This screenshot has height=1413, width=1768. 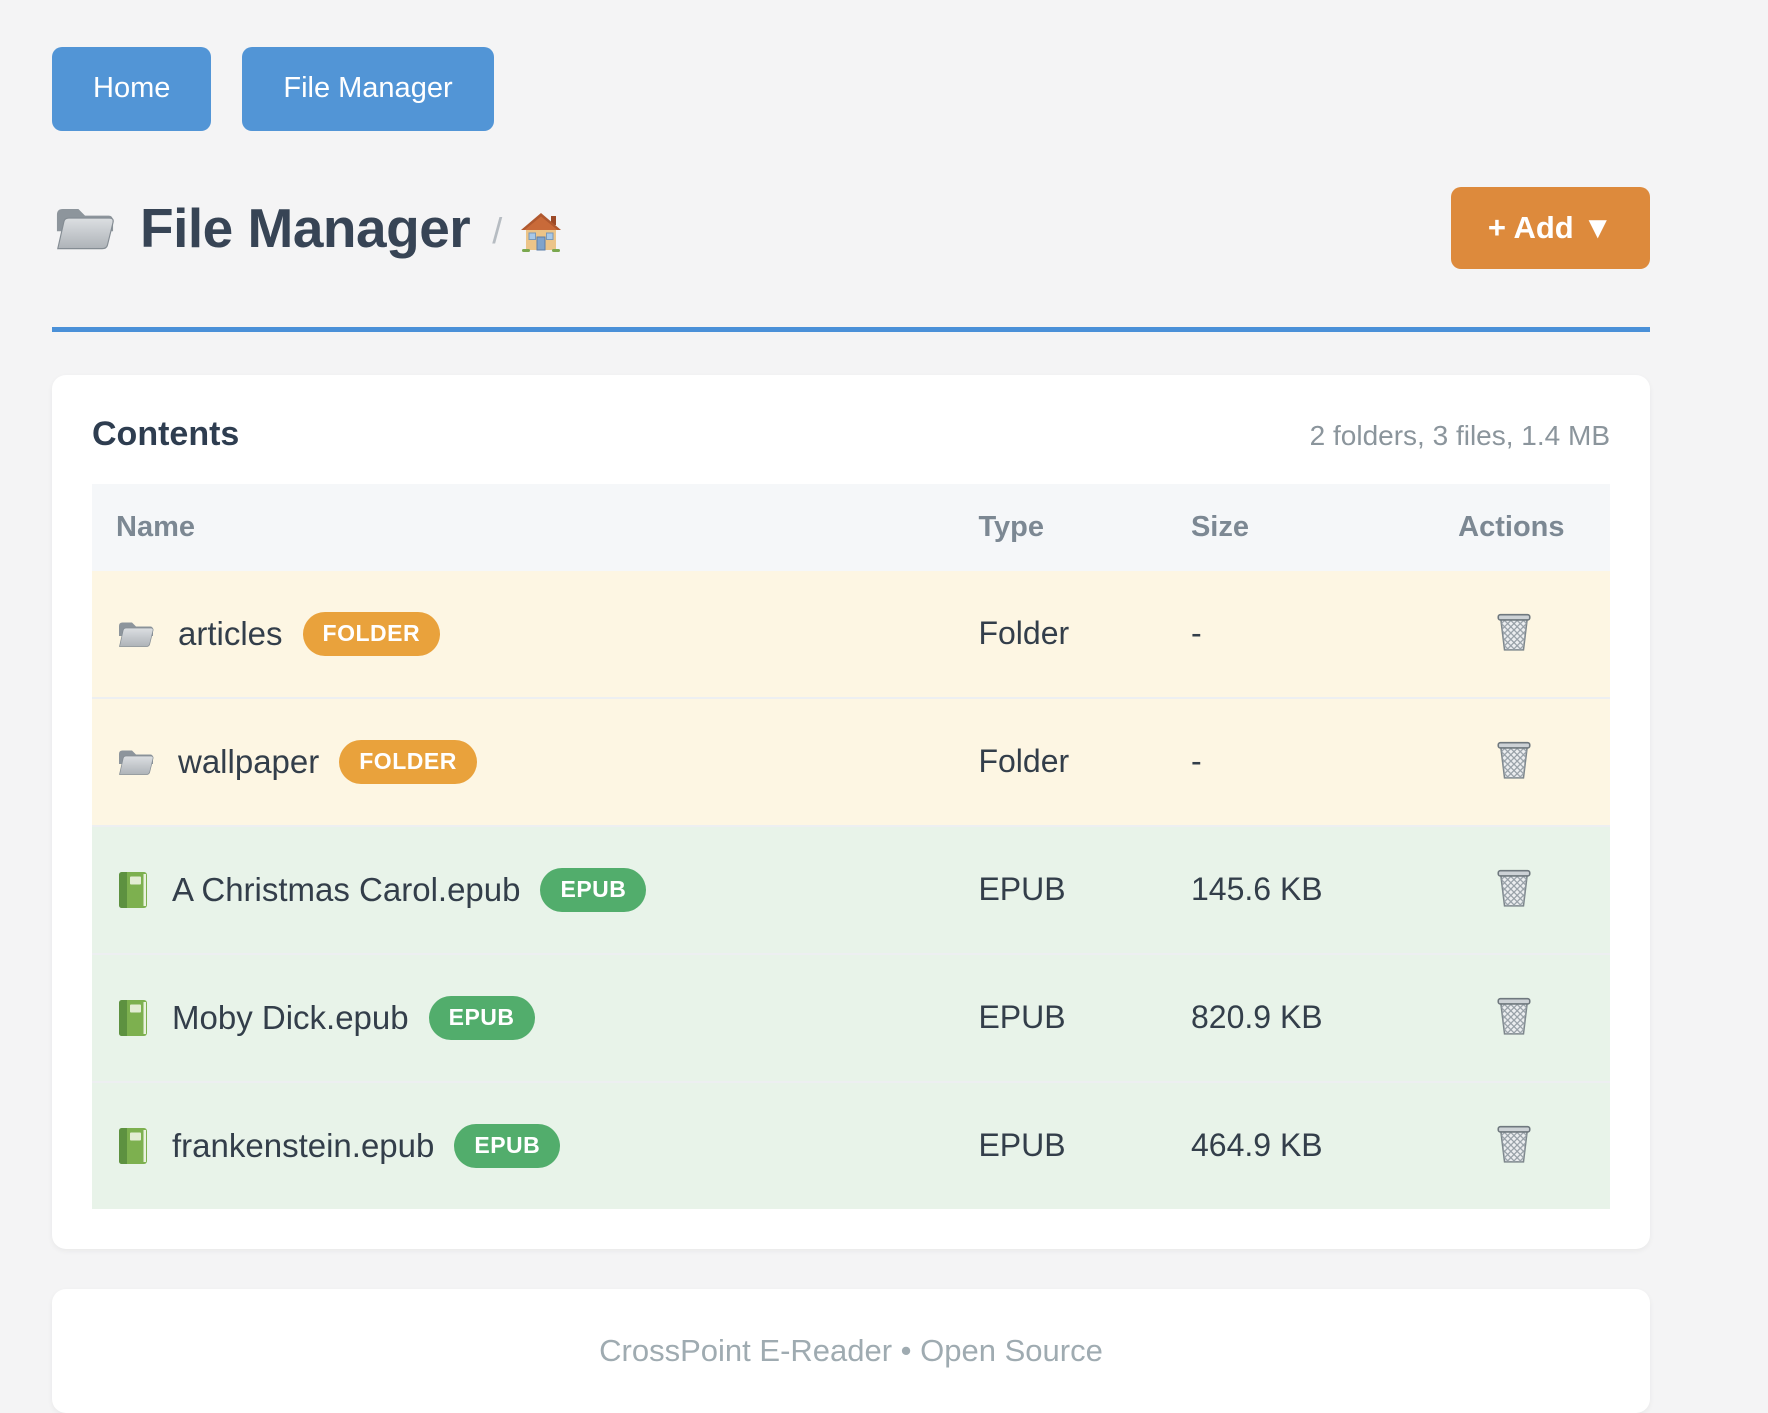 I want to click on file-name: frankenstein.epub, so click(x=303, y=1145).